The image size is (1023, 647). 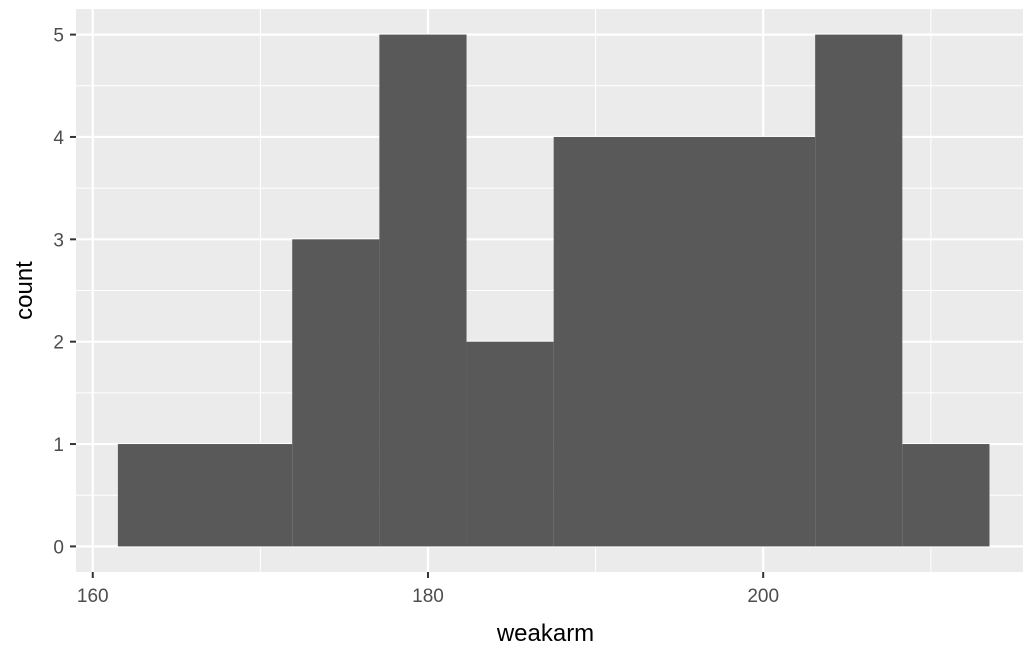 What do you see at coordinates (58, 445) in the screenshot?
I see `y-tick-label: 1` at bounding box center [58, 445].